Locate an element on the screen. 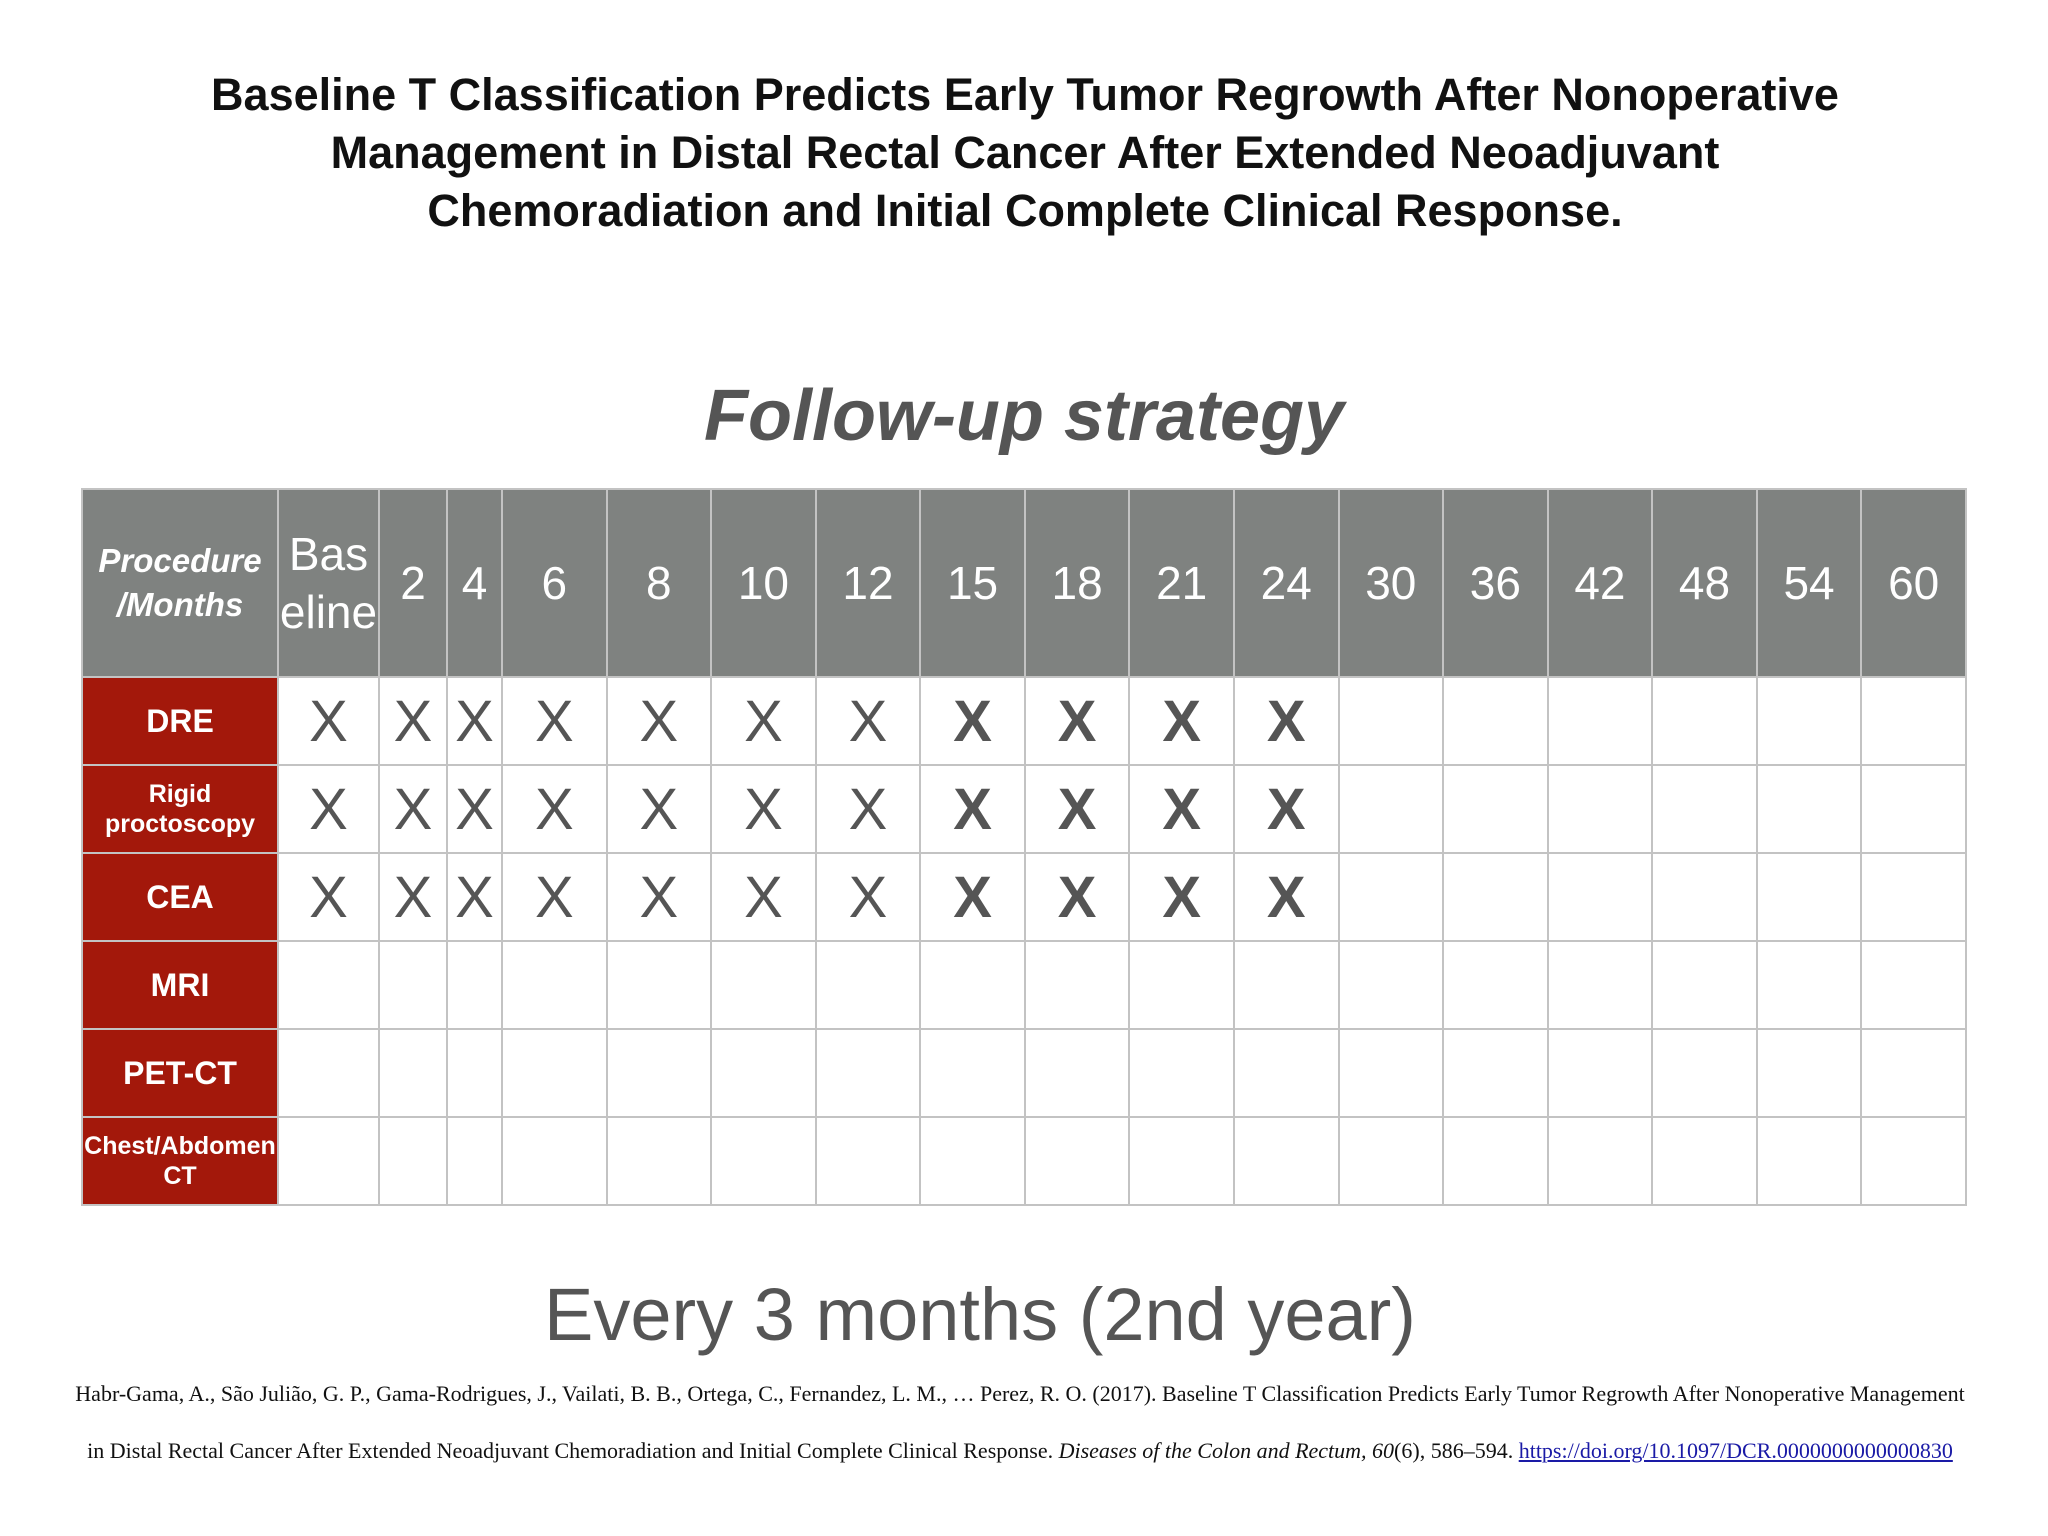 The height and width of the screenshot is (1536, 2048). column-header: 10 is located at coordinates (763, 583).